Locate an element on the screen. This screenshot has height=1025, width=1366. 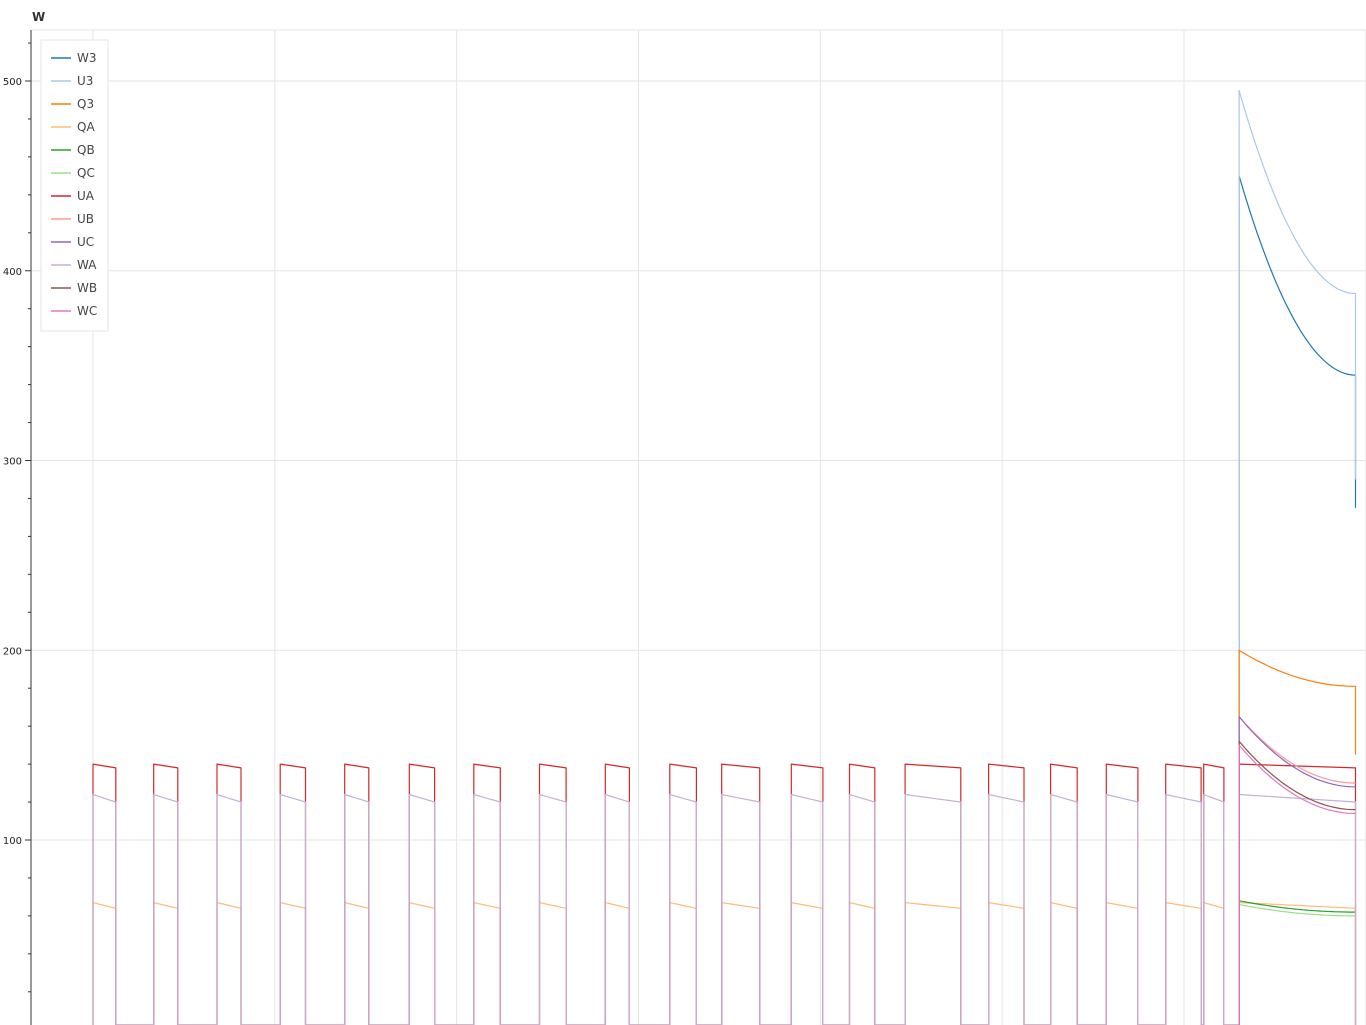
legend-label: WB is located at coordinates (87, 288).